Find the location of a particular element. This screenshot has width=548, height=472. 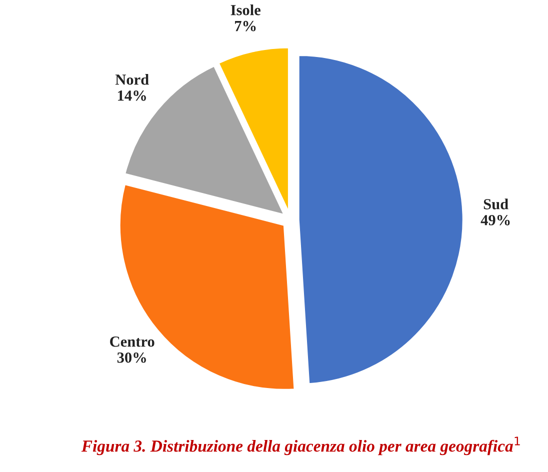

slice-label: Isole is located at coordinates (245, 10).